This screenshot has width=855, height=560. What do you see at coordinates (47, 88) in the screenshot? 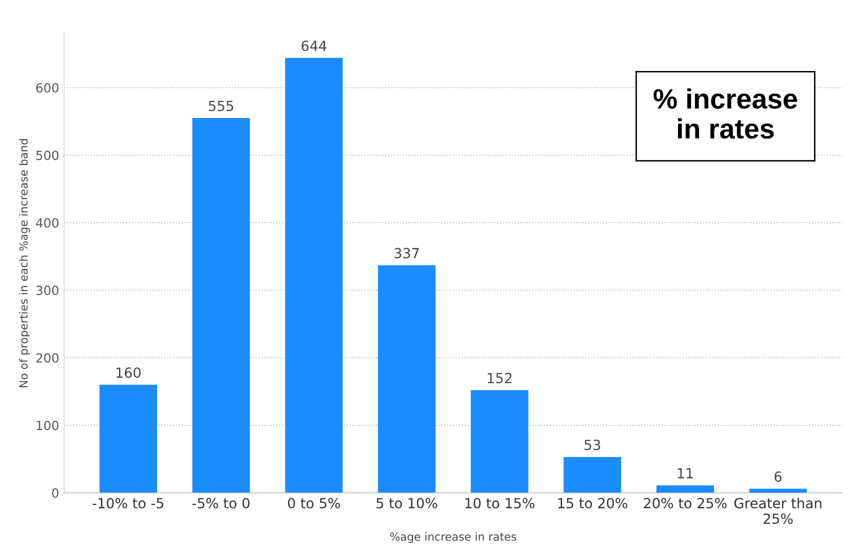
I see `y-tick-label: 600` at bounding box center [47, 88].